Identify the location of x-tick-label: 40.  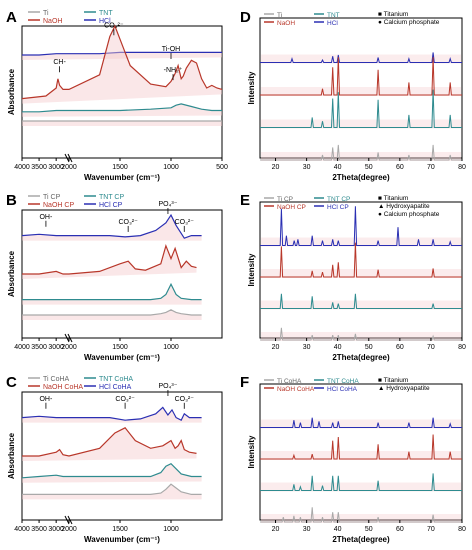
(338, 167).